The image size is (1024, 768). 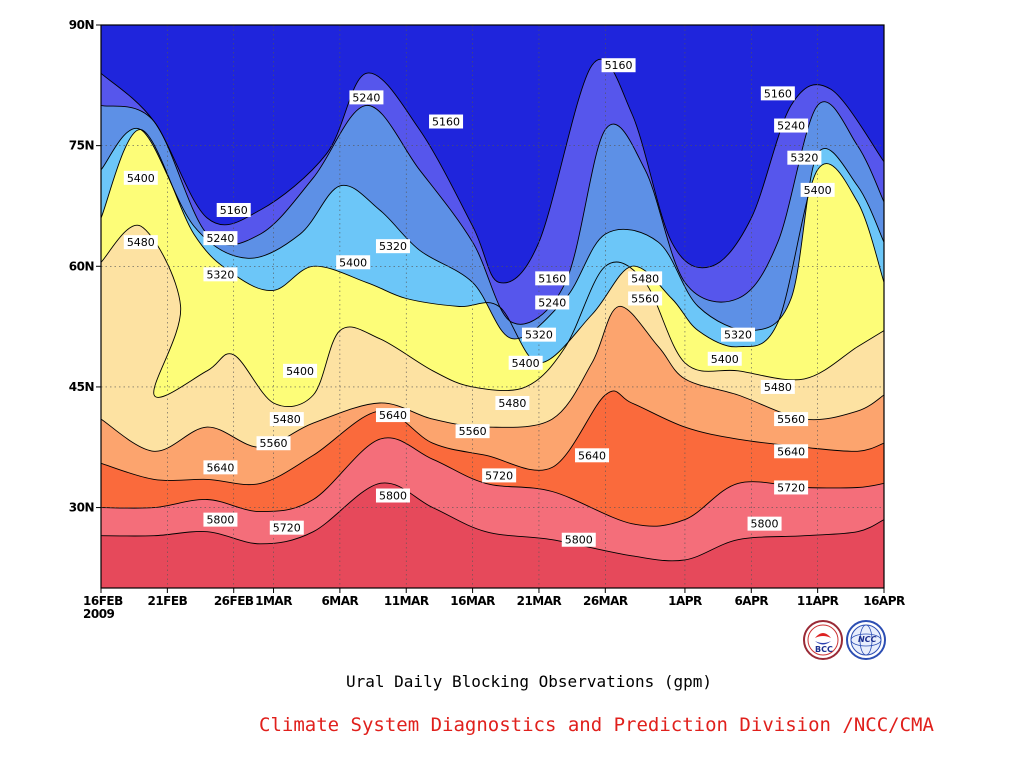 I want to click on contour-label: 5560, so click(x=273, y=443).